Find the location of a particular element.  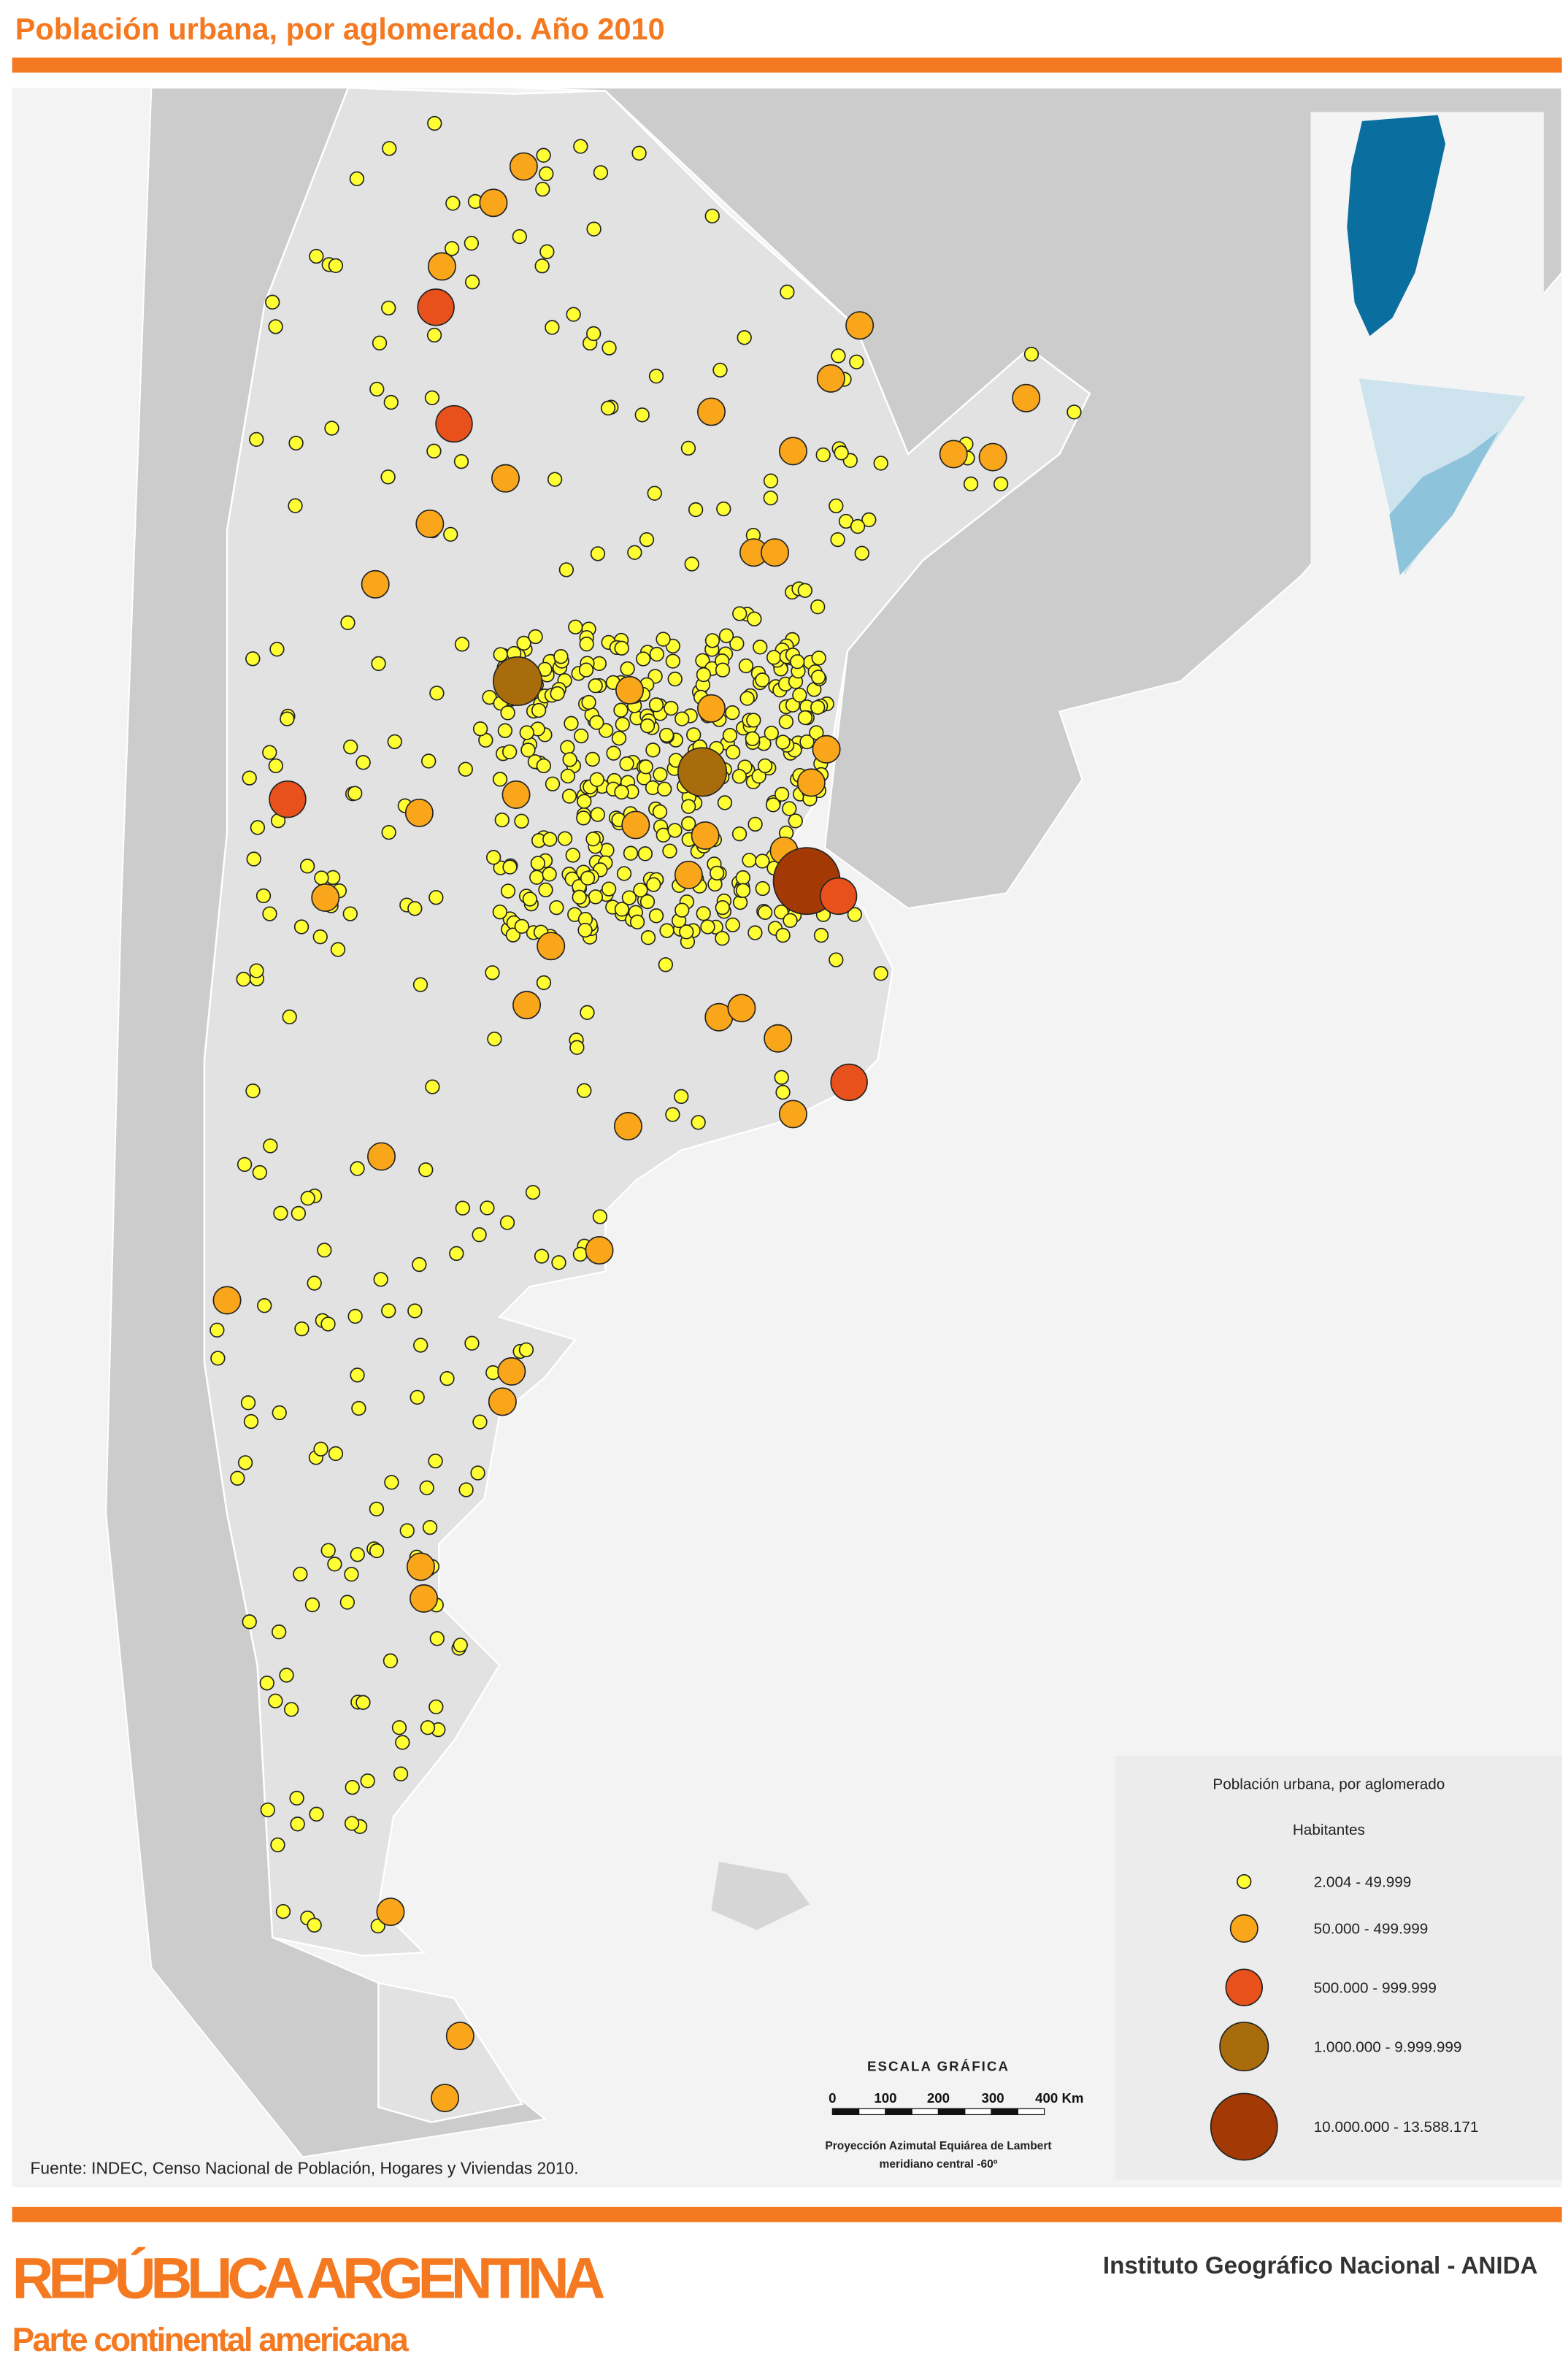

legend-label: 500.000 - 999.999 is located at coordinates (1375, 1988).